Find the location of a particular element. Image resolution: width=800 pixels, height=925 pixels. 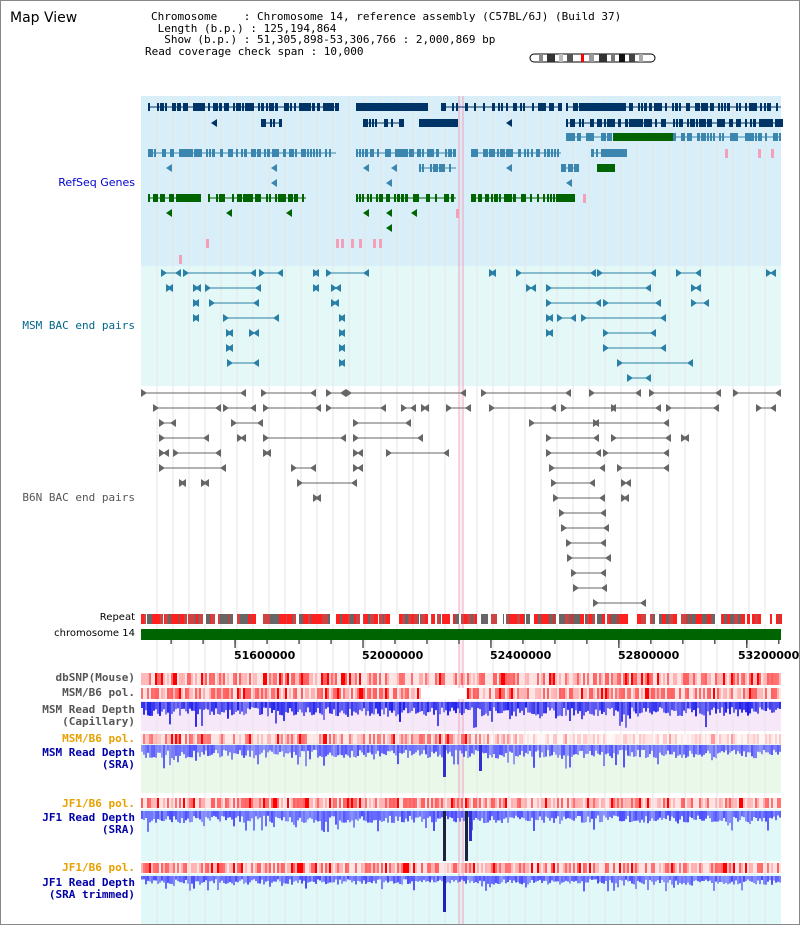

msm-depth-cap-label-1: MSM Read Depth is located at coordinates (88, 709).